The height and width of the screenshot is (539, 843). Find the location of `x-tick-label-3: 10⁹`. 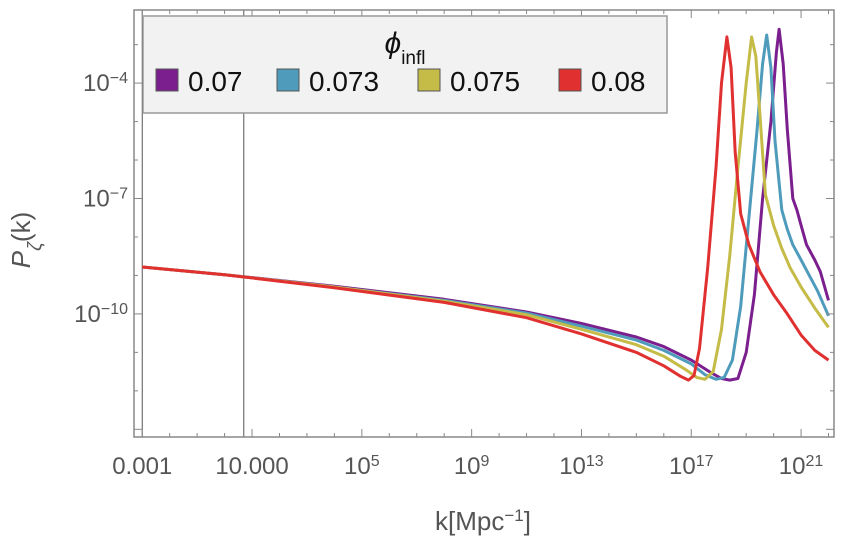

x-tick-label-3: 10⁹ is located at coordinates (472, 467).